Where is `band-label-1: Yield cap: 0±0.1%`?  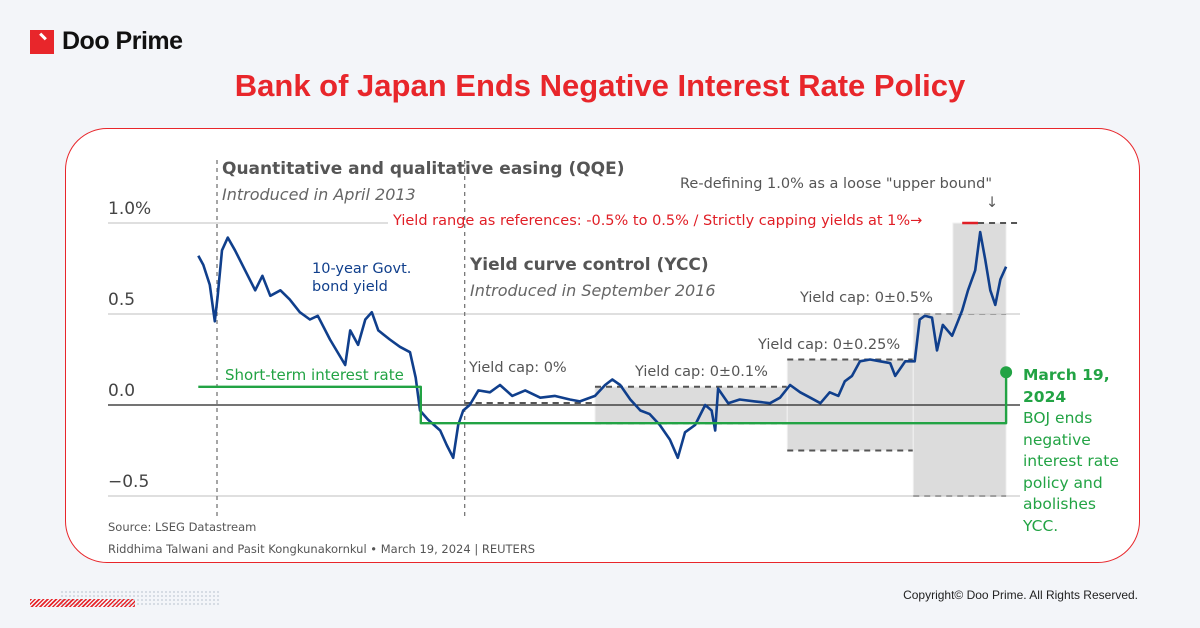 band-label-1: Yield cap: 0±0.1% is located at coordinates (701, 372).